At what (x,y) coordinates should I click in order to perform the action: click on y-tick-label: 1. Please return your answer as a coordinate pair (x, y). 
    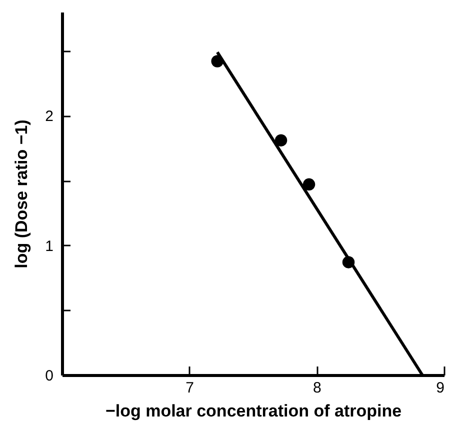
    Looking at the image, I should click on (49, 246).